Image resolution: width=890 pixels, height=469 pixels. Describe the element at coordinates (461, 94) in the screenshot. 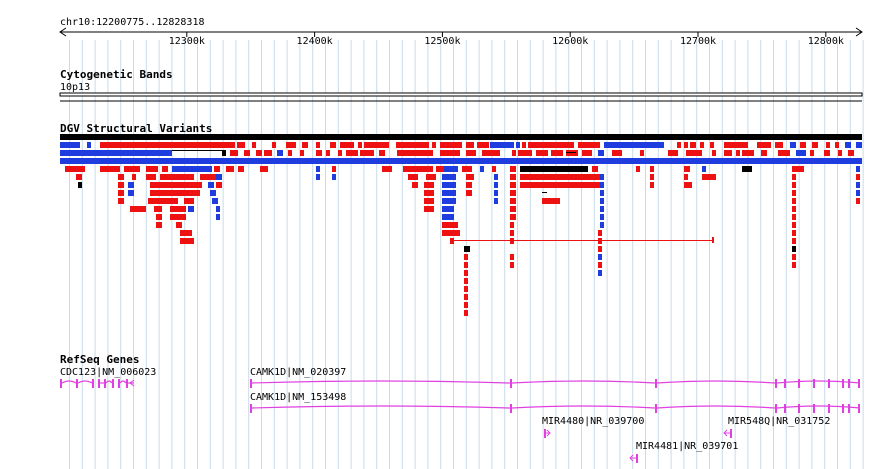

I see `cytoband-ideogram` at that location.